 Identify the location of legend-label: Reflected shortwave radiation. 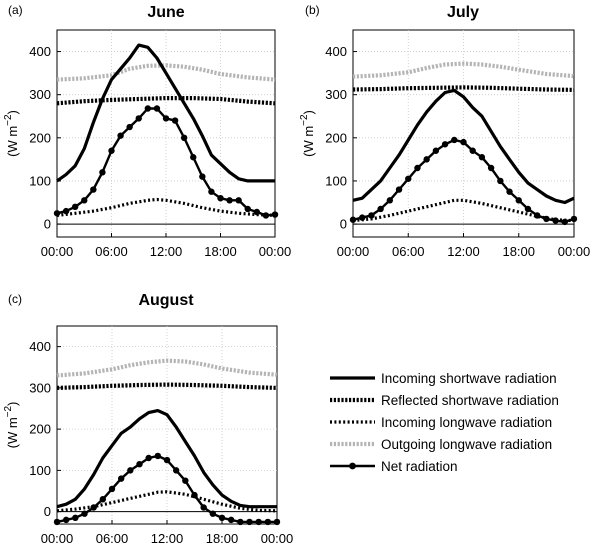
(470, 400).